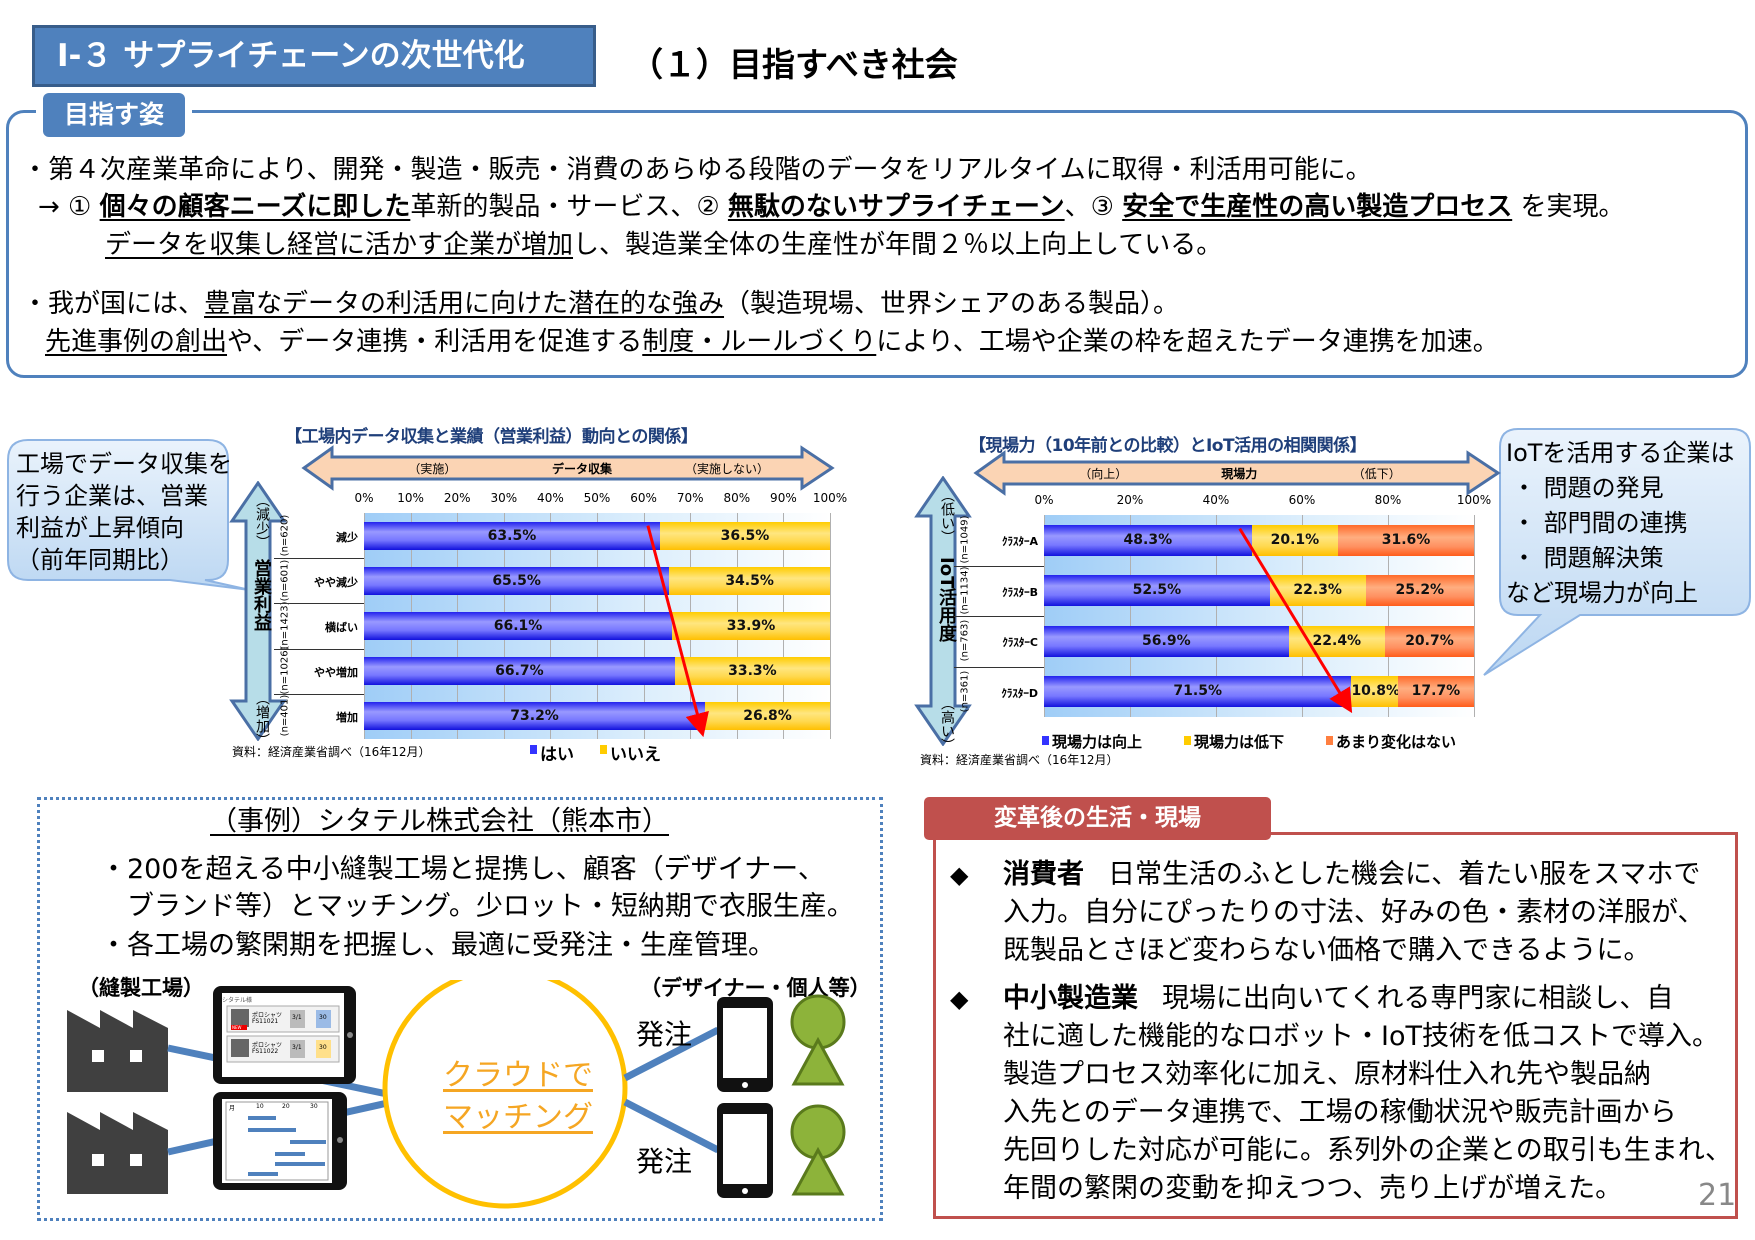 The height and width of the screenshot is (1240, 1755). I want to click on change-line-text: 社に適した機能的なロボット・IoT技術を低コストで導入。, so click(1361, 1036).